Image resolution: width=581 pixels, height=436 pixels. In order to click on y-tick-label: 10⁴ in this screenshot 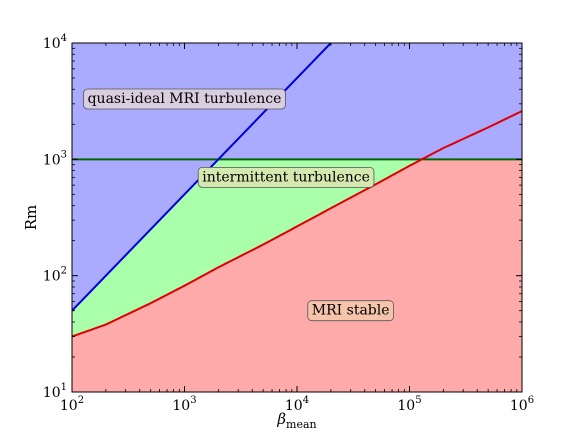, I will do `click(55, 42)`.